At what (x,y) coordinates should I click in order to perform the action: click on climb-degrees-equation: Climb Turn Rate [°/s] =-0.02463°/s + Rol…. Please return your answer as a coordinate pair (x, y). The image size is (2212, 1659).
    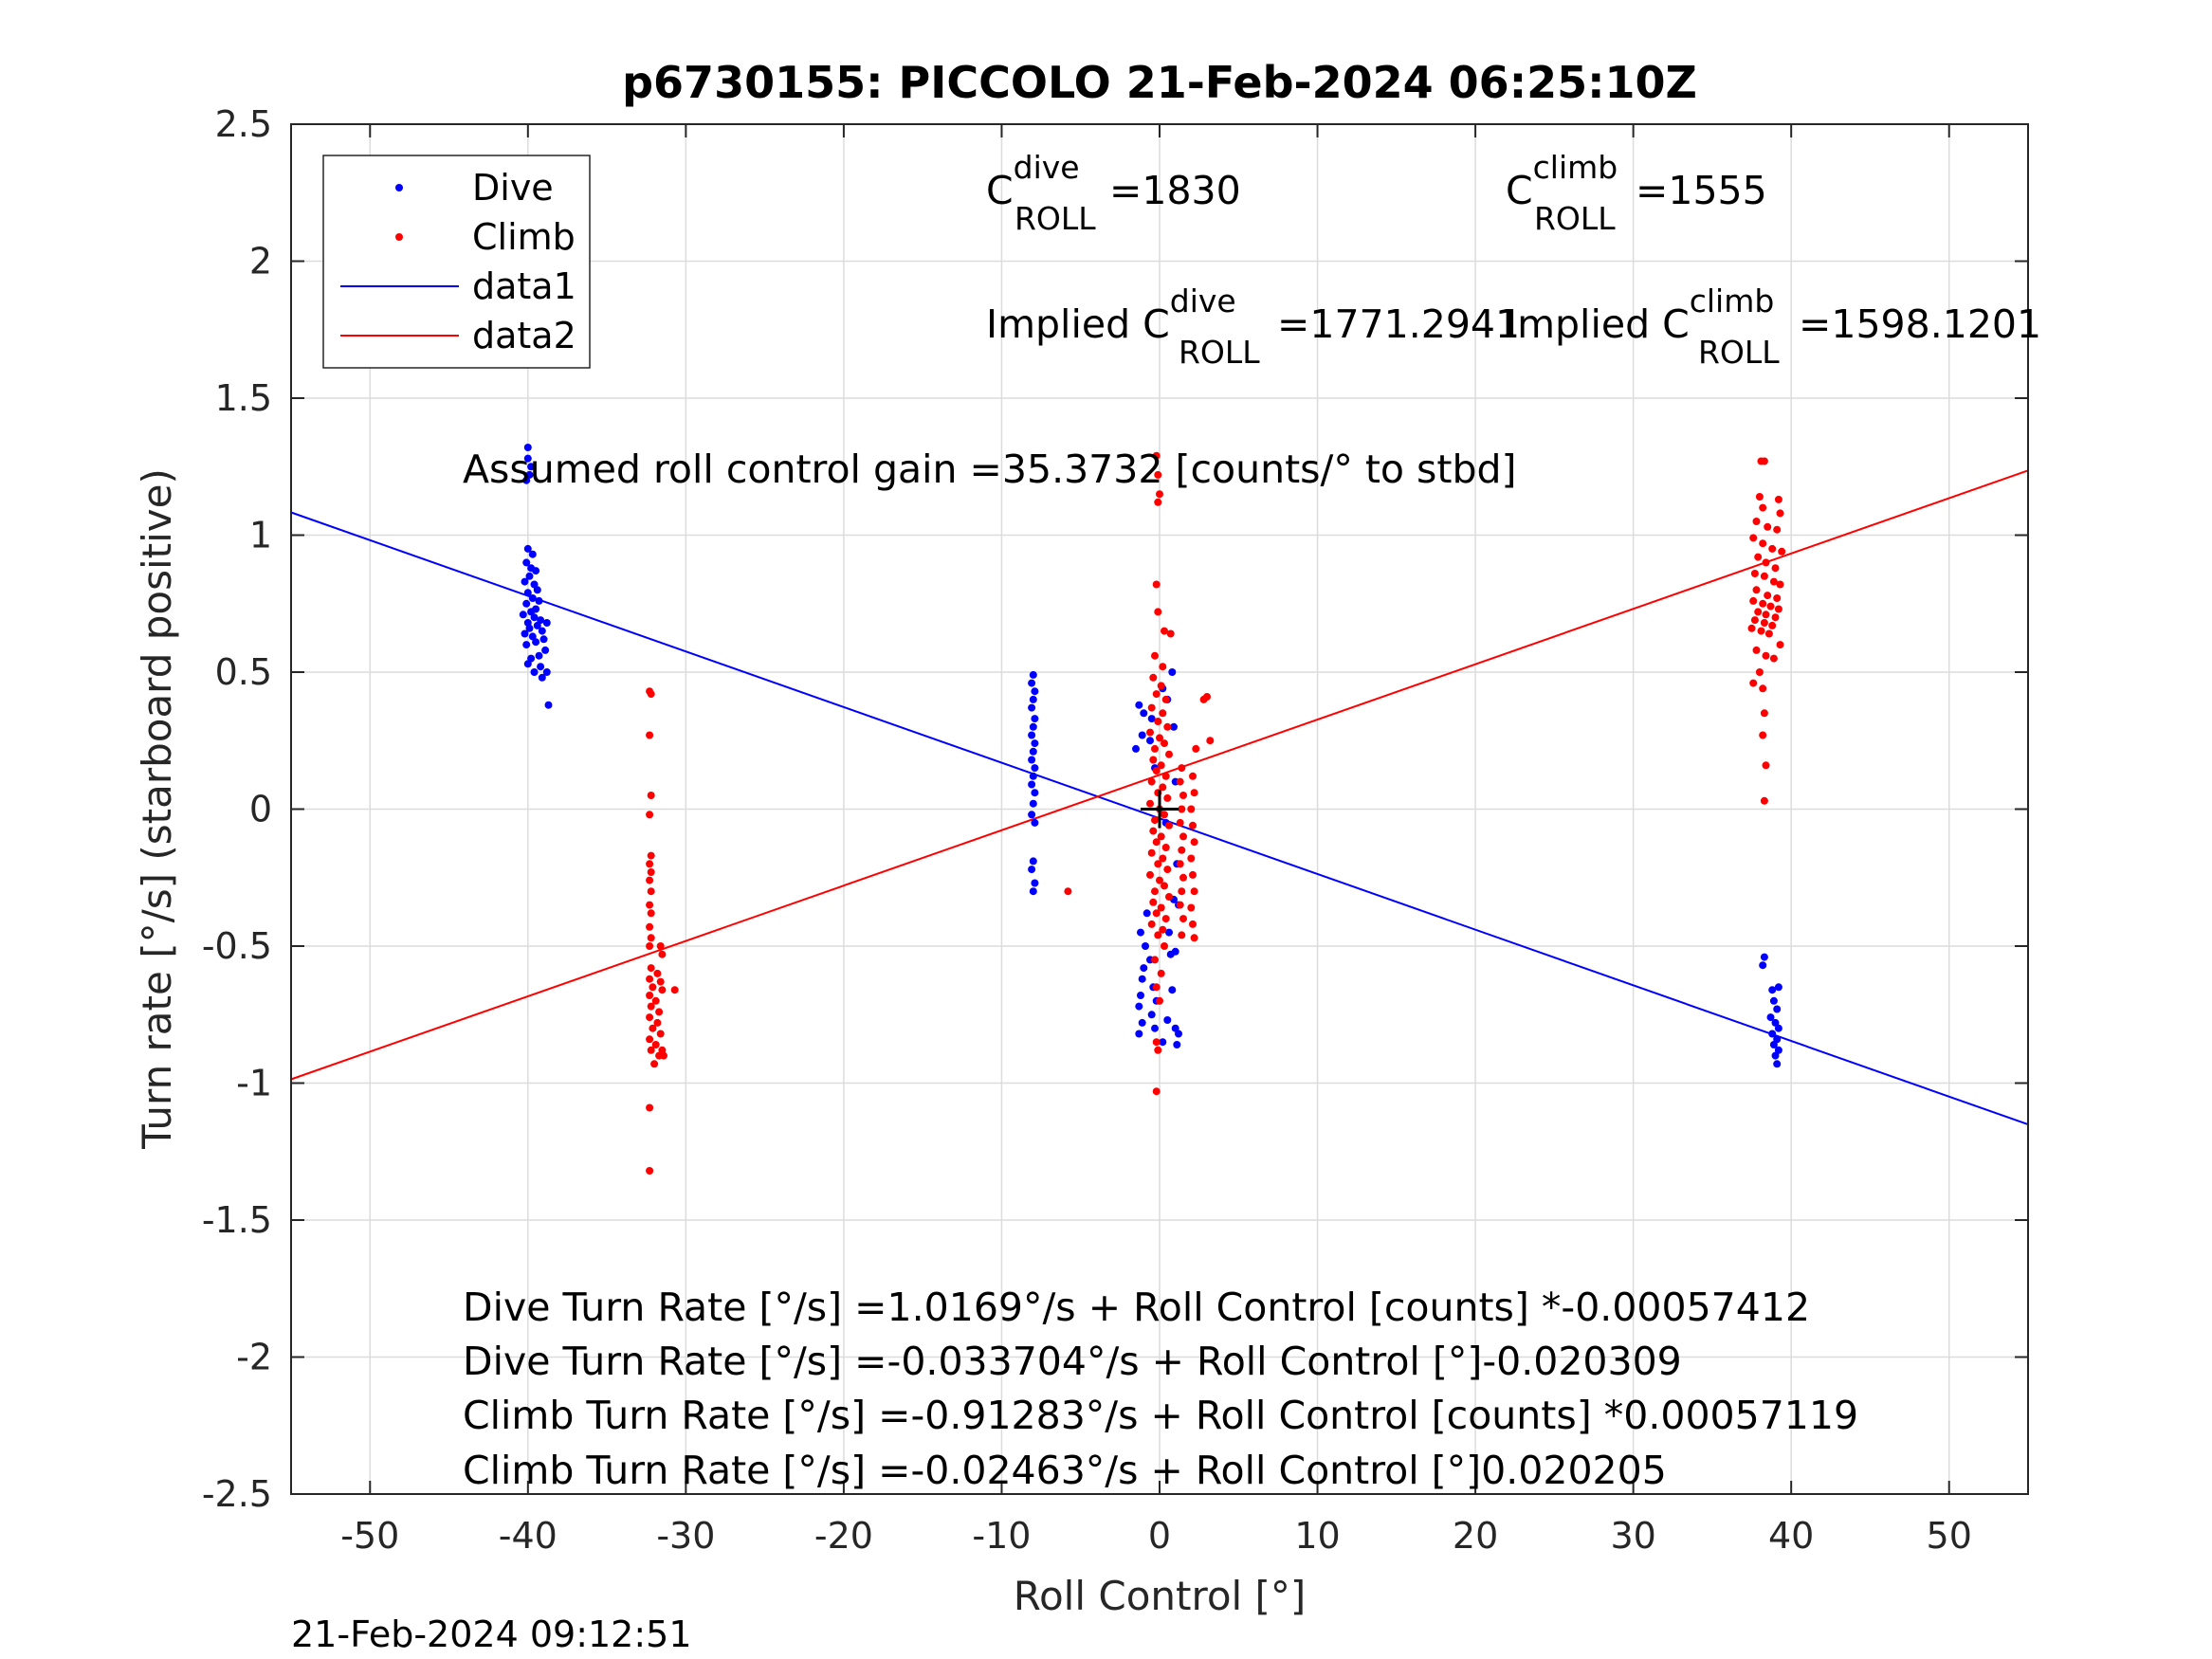
    Looking at the image, I should click on (1065, 1470).